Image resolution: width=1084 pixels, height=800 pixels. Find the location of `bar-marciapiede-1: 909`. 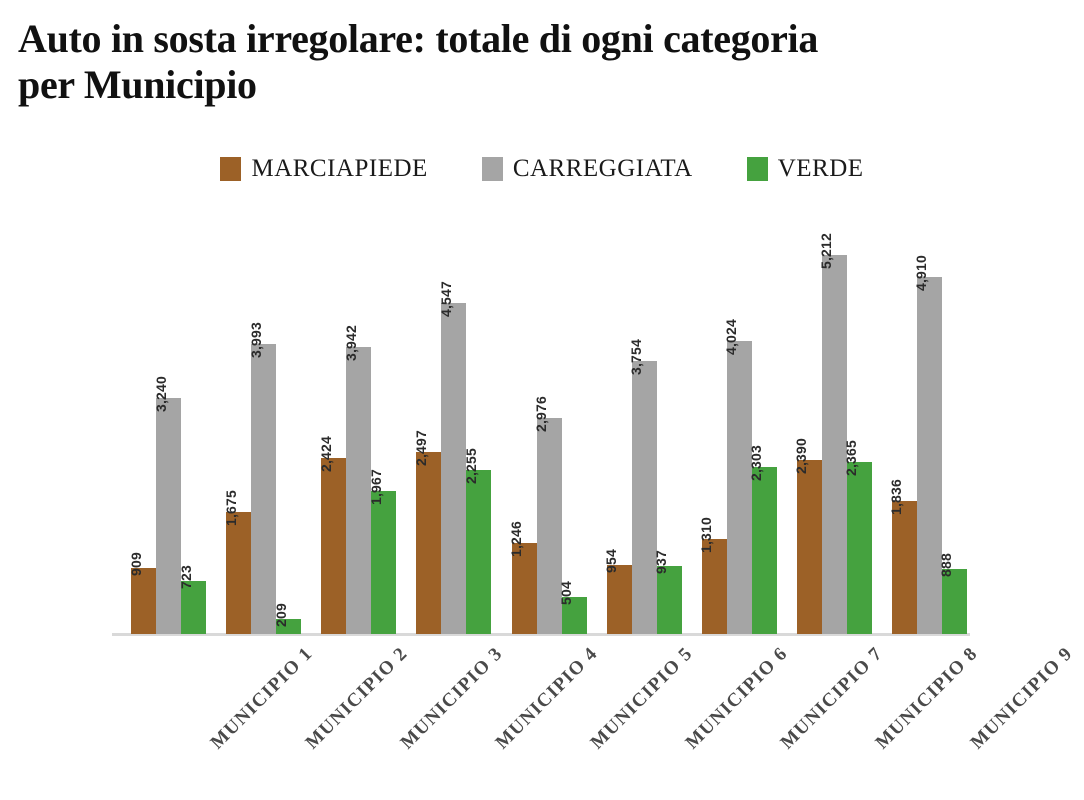

bar-marciapiede-1: 909 is located at coordinates (142, 593).